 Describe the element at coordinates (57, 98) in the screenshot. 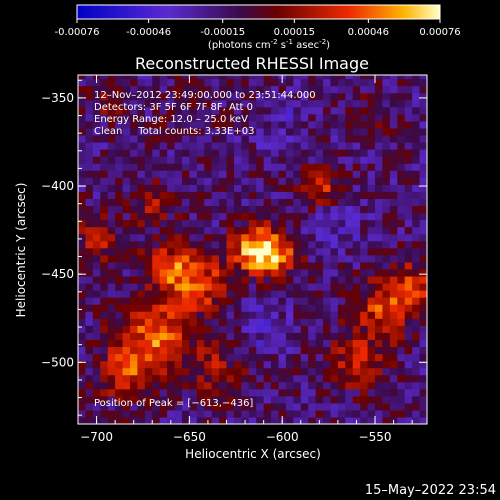

I see `y-tick-label: −350` at that location.